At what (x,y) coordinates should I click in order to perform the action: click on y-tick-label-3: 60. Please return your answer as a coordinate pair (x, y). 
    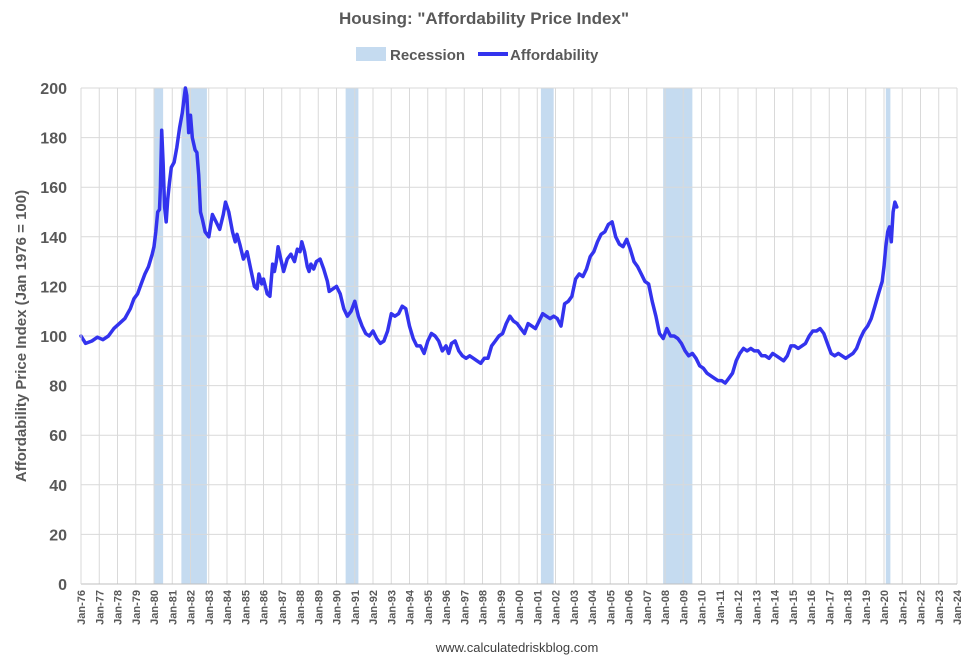
    Looking at the image, I should click on (58, 436).